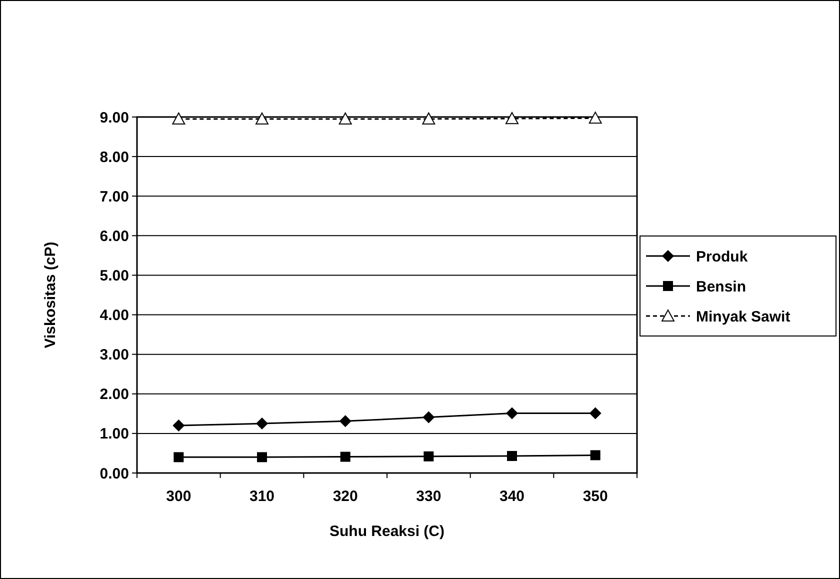 This screenshot has width=840, height=579. I want to click on y-tick-label: 4.00, so click(114, 315).